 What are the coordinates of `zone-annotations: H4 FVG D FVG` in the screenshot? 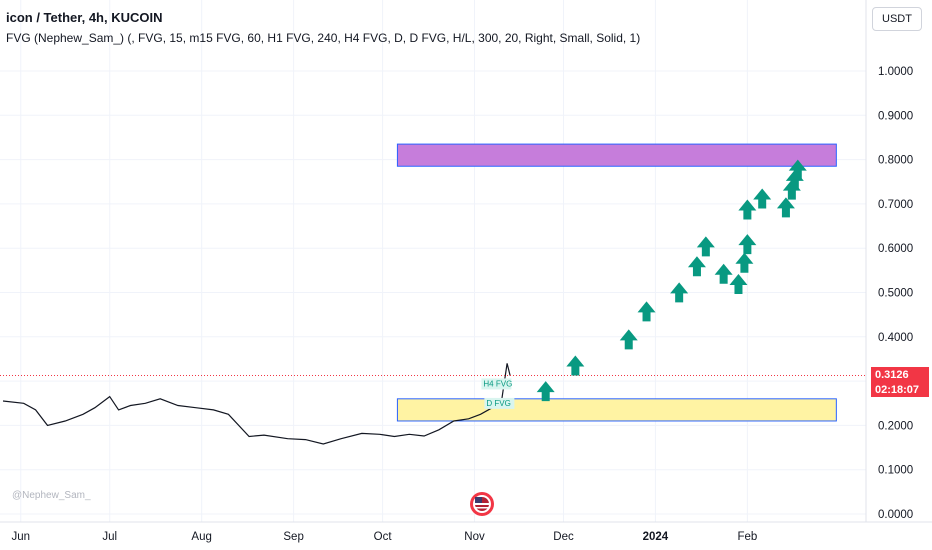 It's located at (498, 393).